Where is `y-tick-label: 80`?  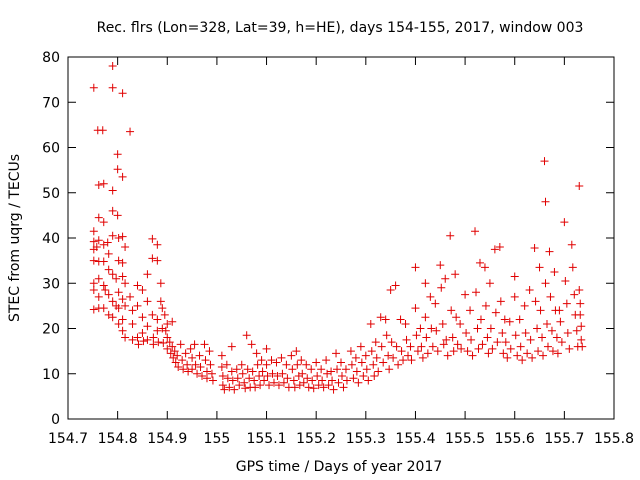 y-tick-label: 80 is located at coordinates (51, 58).